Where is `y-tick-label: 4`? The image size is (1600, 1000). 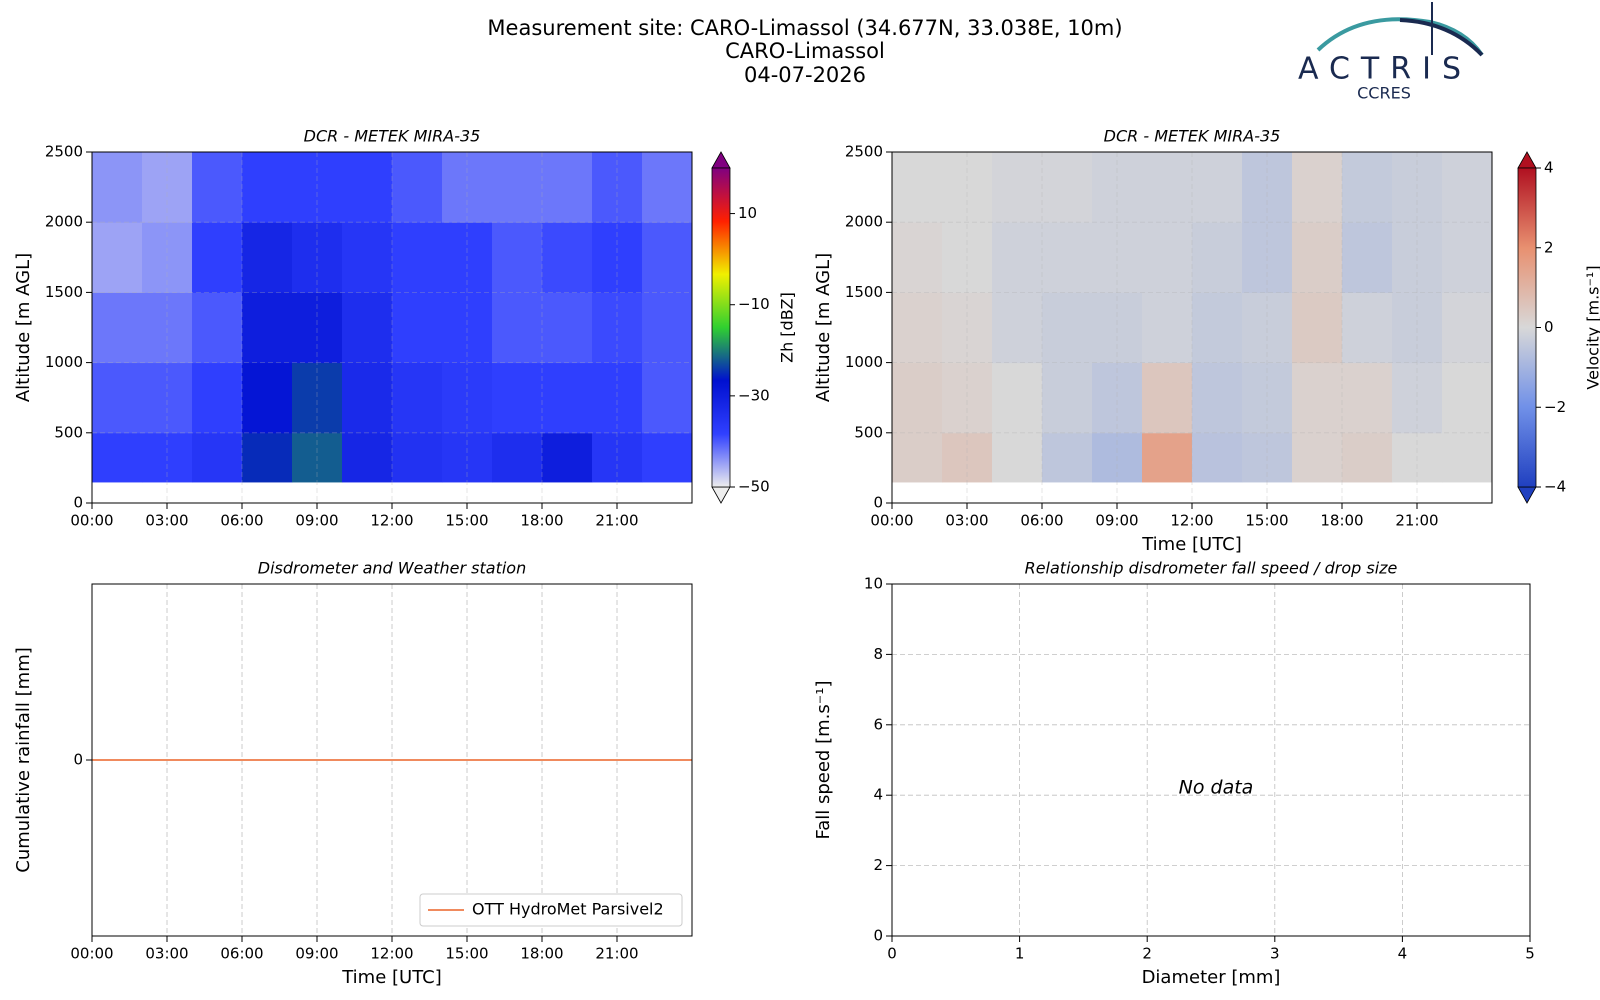
y-tick-label: 4 is located at coordinates (878, 795).